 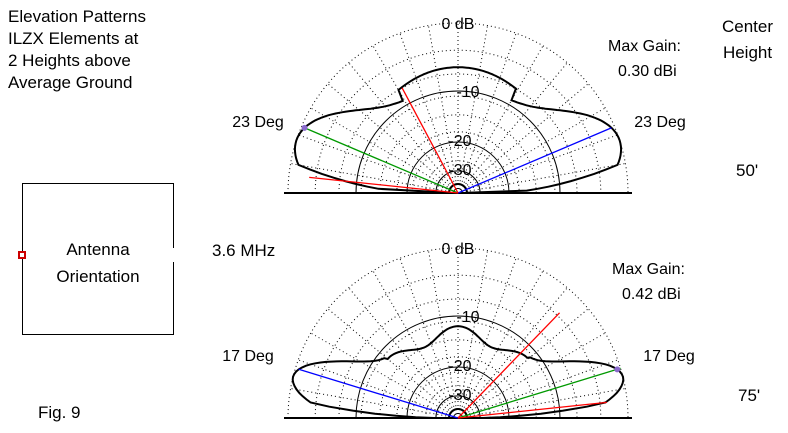 I want to click on angle-label-left: 17 Deg, so click(x=248, y=356).